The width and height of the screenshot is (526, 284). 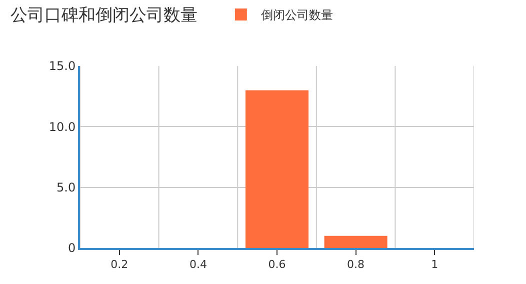 What do you see at coordinates (434, 265) in the screenshot?
I see `x-tick-label: 1` at bounding box center [434, 265].